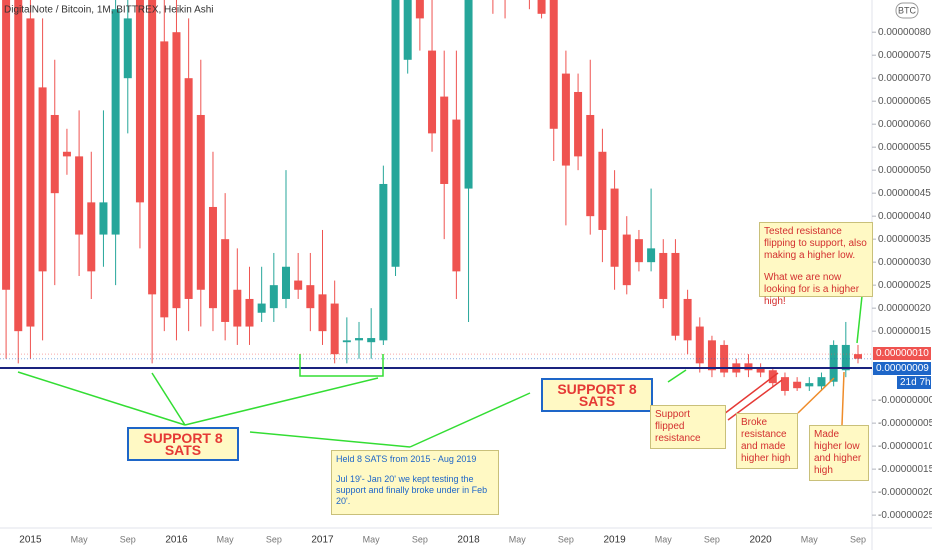 Image resolution: width=932 pixels, height=550 pixels. I want to click on price-label: 0.00000010, so click(902, 354).